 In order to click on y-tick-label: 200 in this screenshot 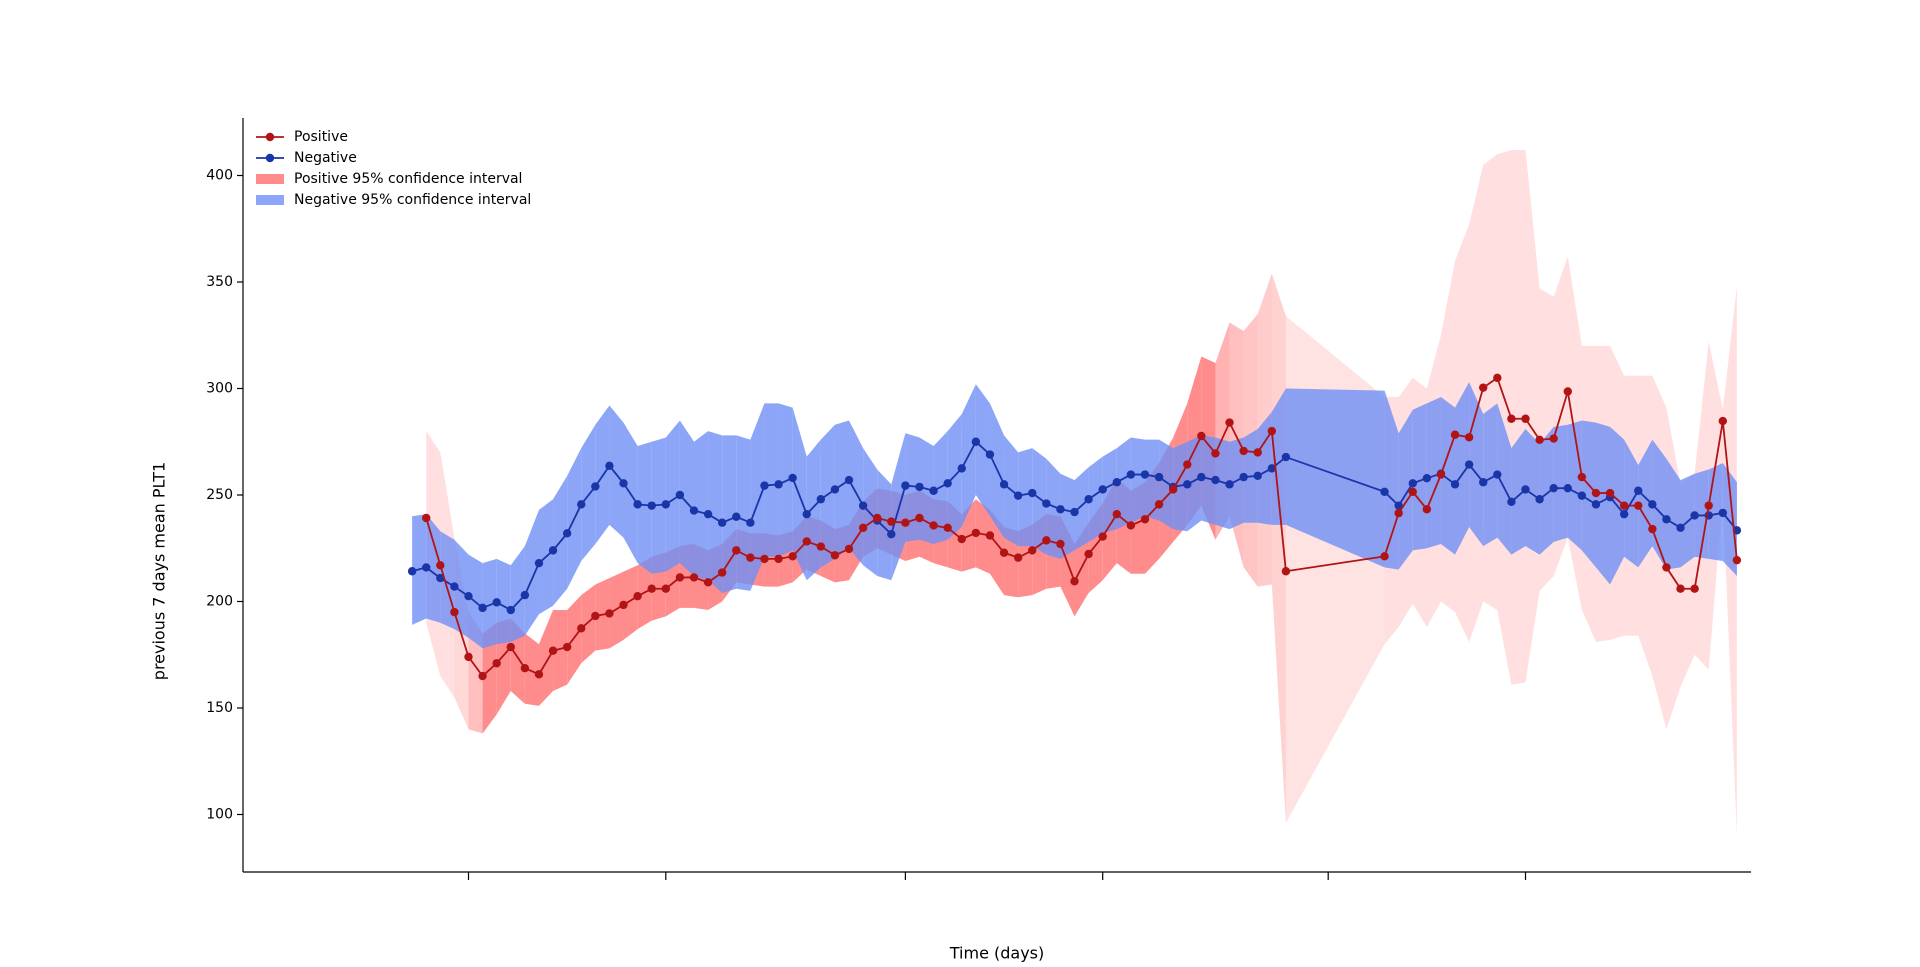, I will do `click(219, 601)`.